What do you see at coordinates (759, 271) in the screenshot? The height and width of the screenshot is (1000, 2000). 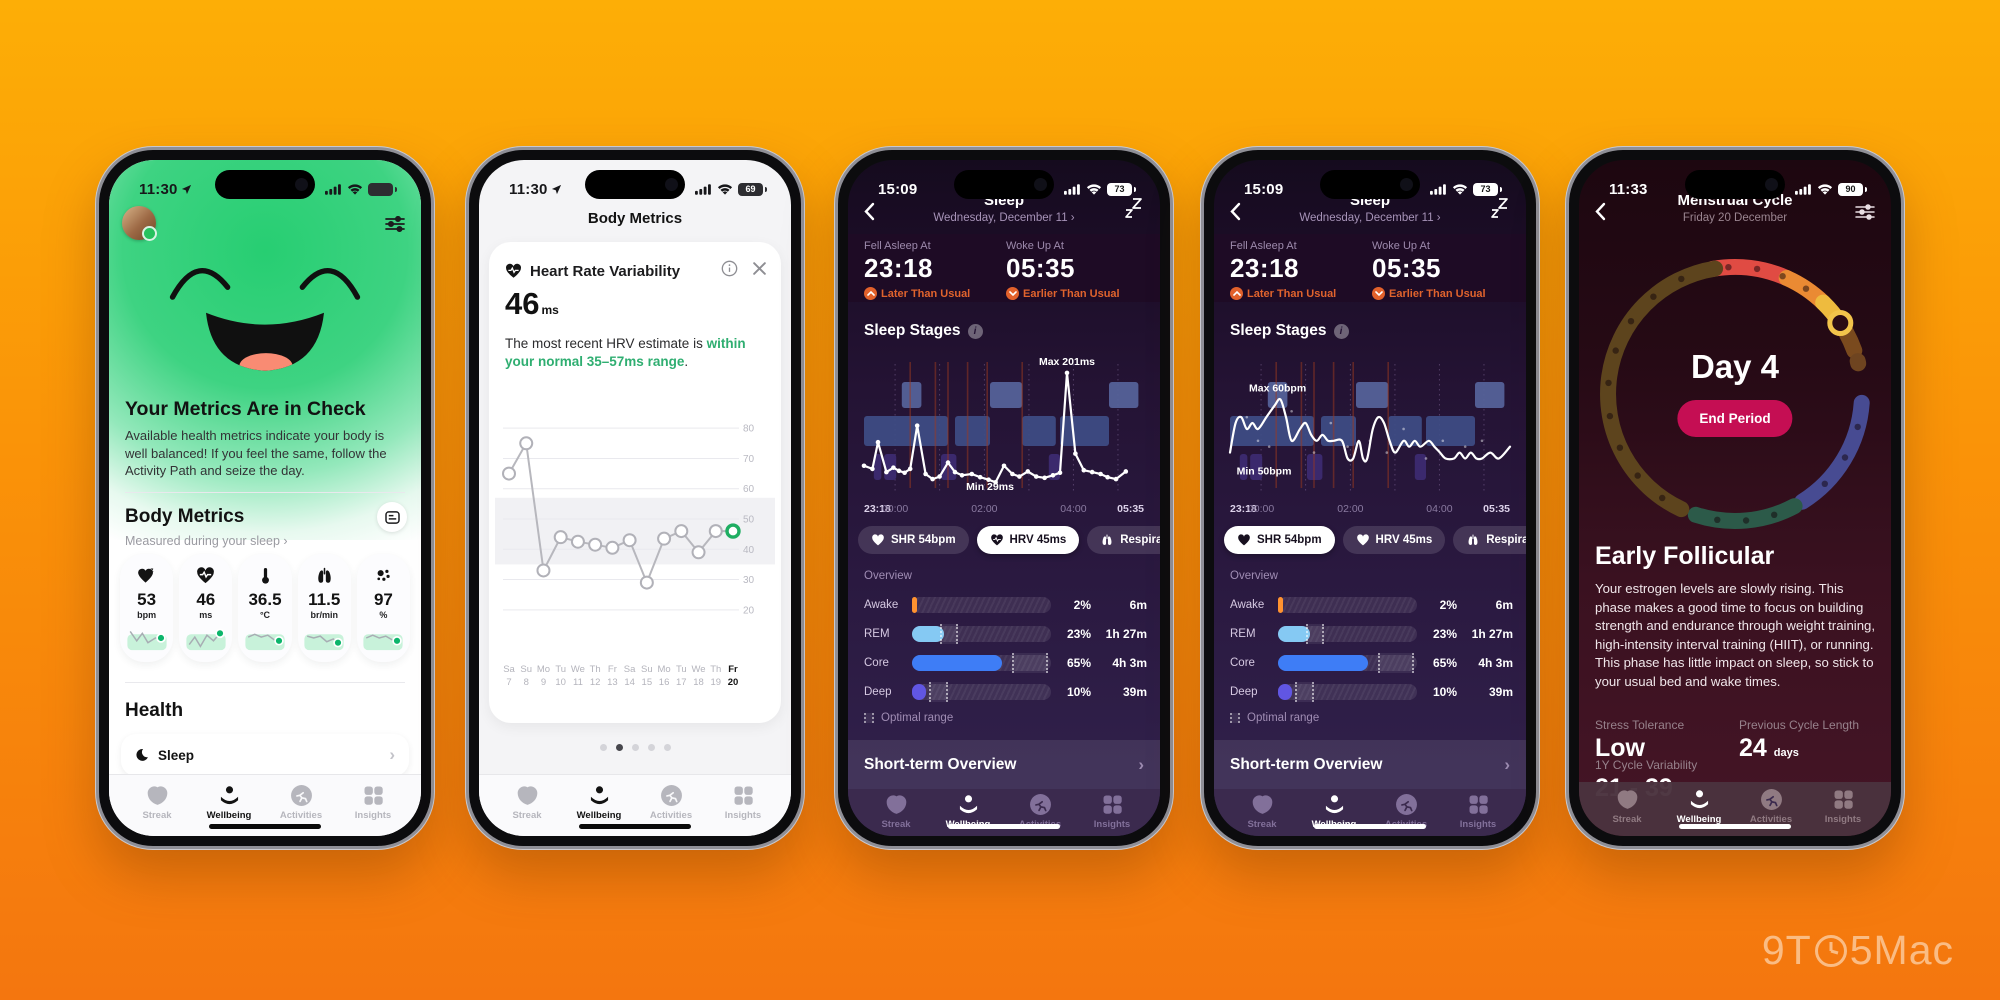 I see `close-icon` at bounding box center [759, 271].